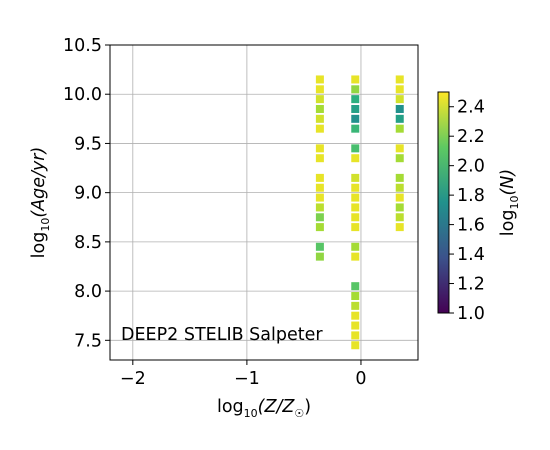 Image resolution: width=550 pixels, height=450 pixels. I want to click on x-axis-label: log10(Z/Z☉), so click(264, 408).